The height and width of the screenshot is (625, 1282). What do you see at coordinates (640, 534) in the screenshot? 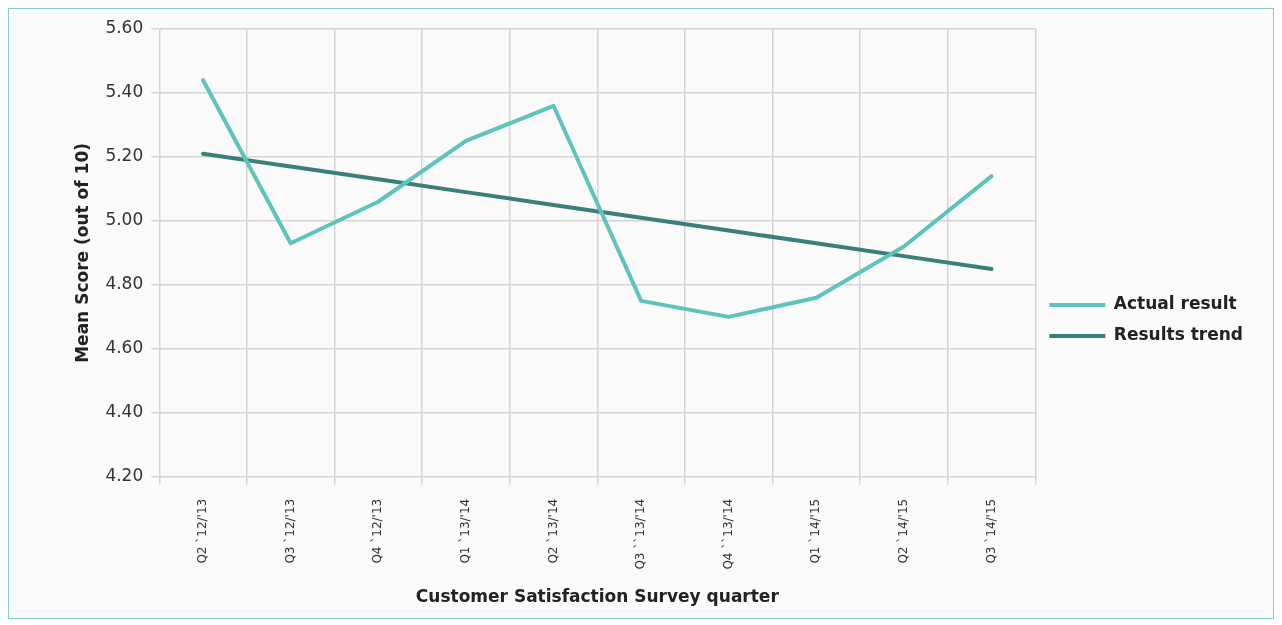
I see `x-tick-label: Q3 ``13/'14` at bounding box center [640, 534].